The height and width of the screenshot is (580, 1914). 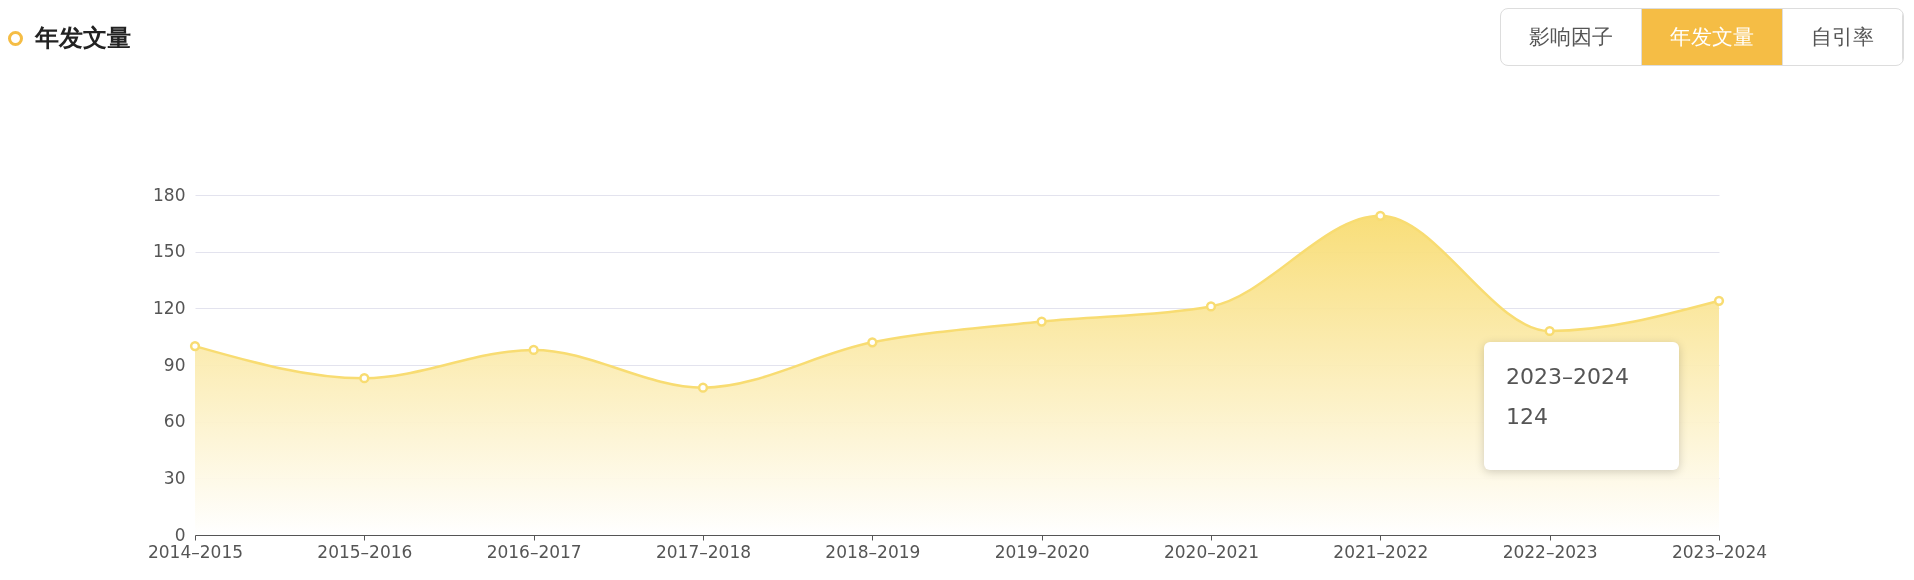 What do you see at coordinates (1843, 37) in the screenshot?
I see `text: 自引率` at bounding box center [1843, 37].